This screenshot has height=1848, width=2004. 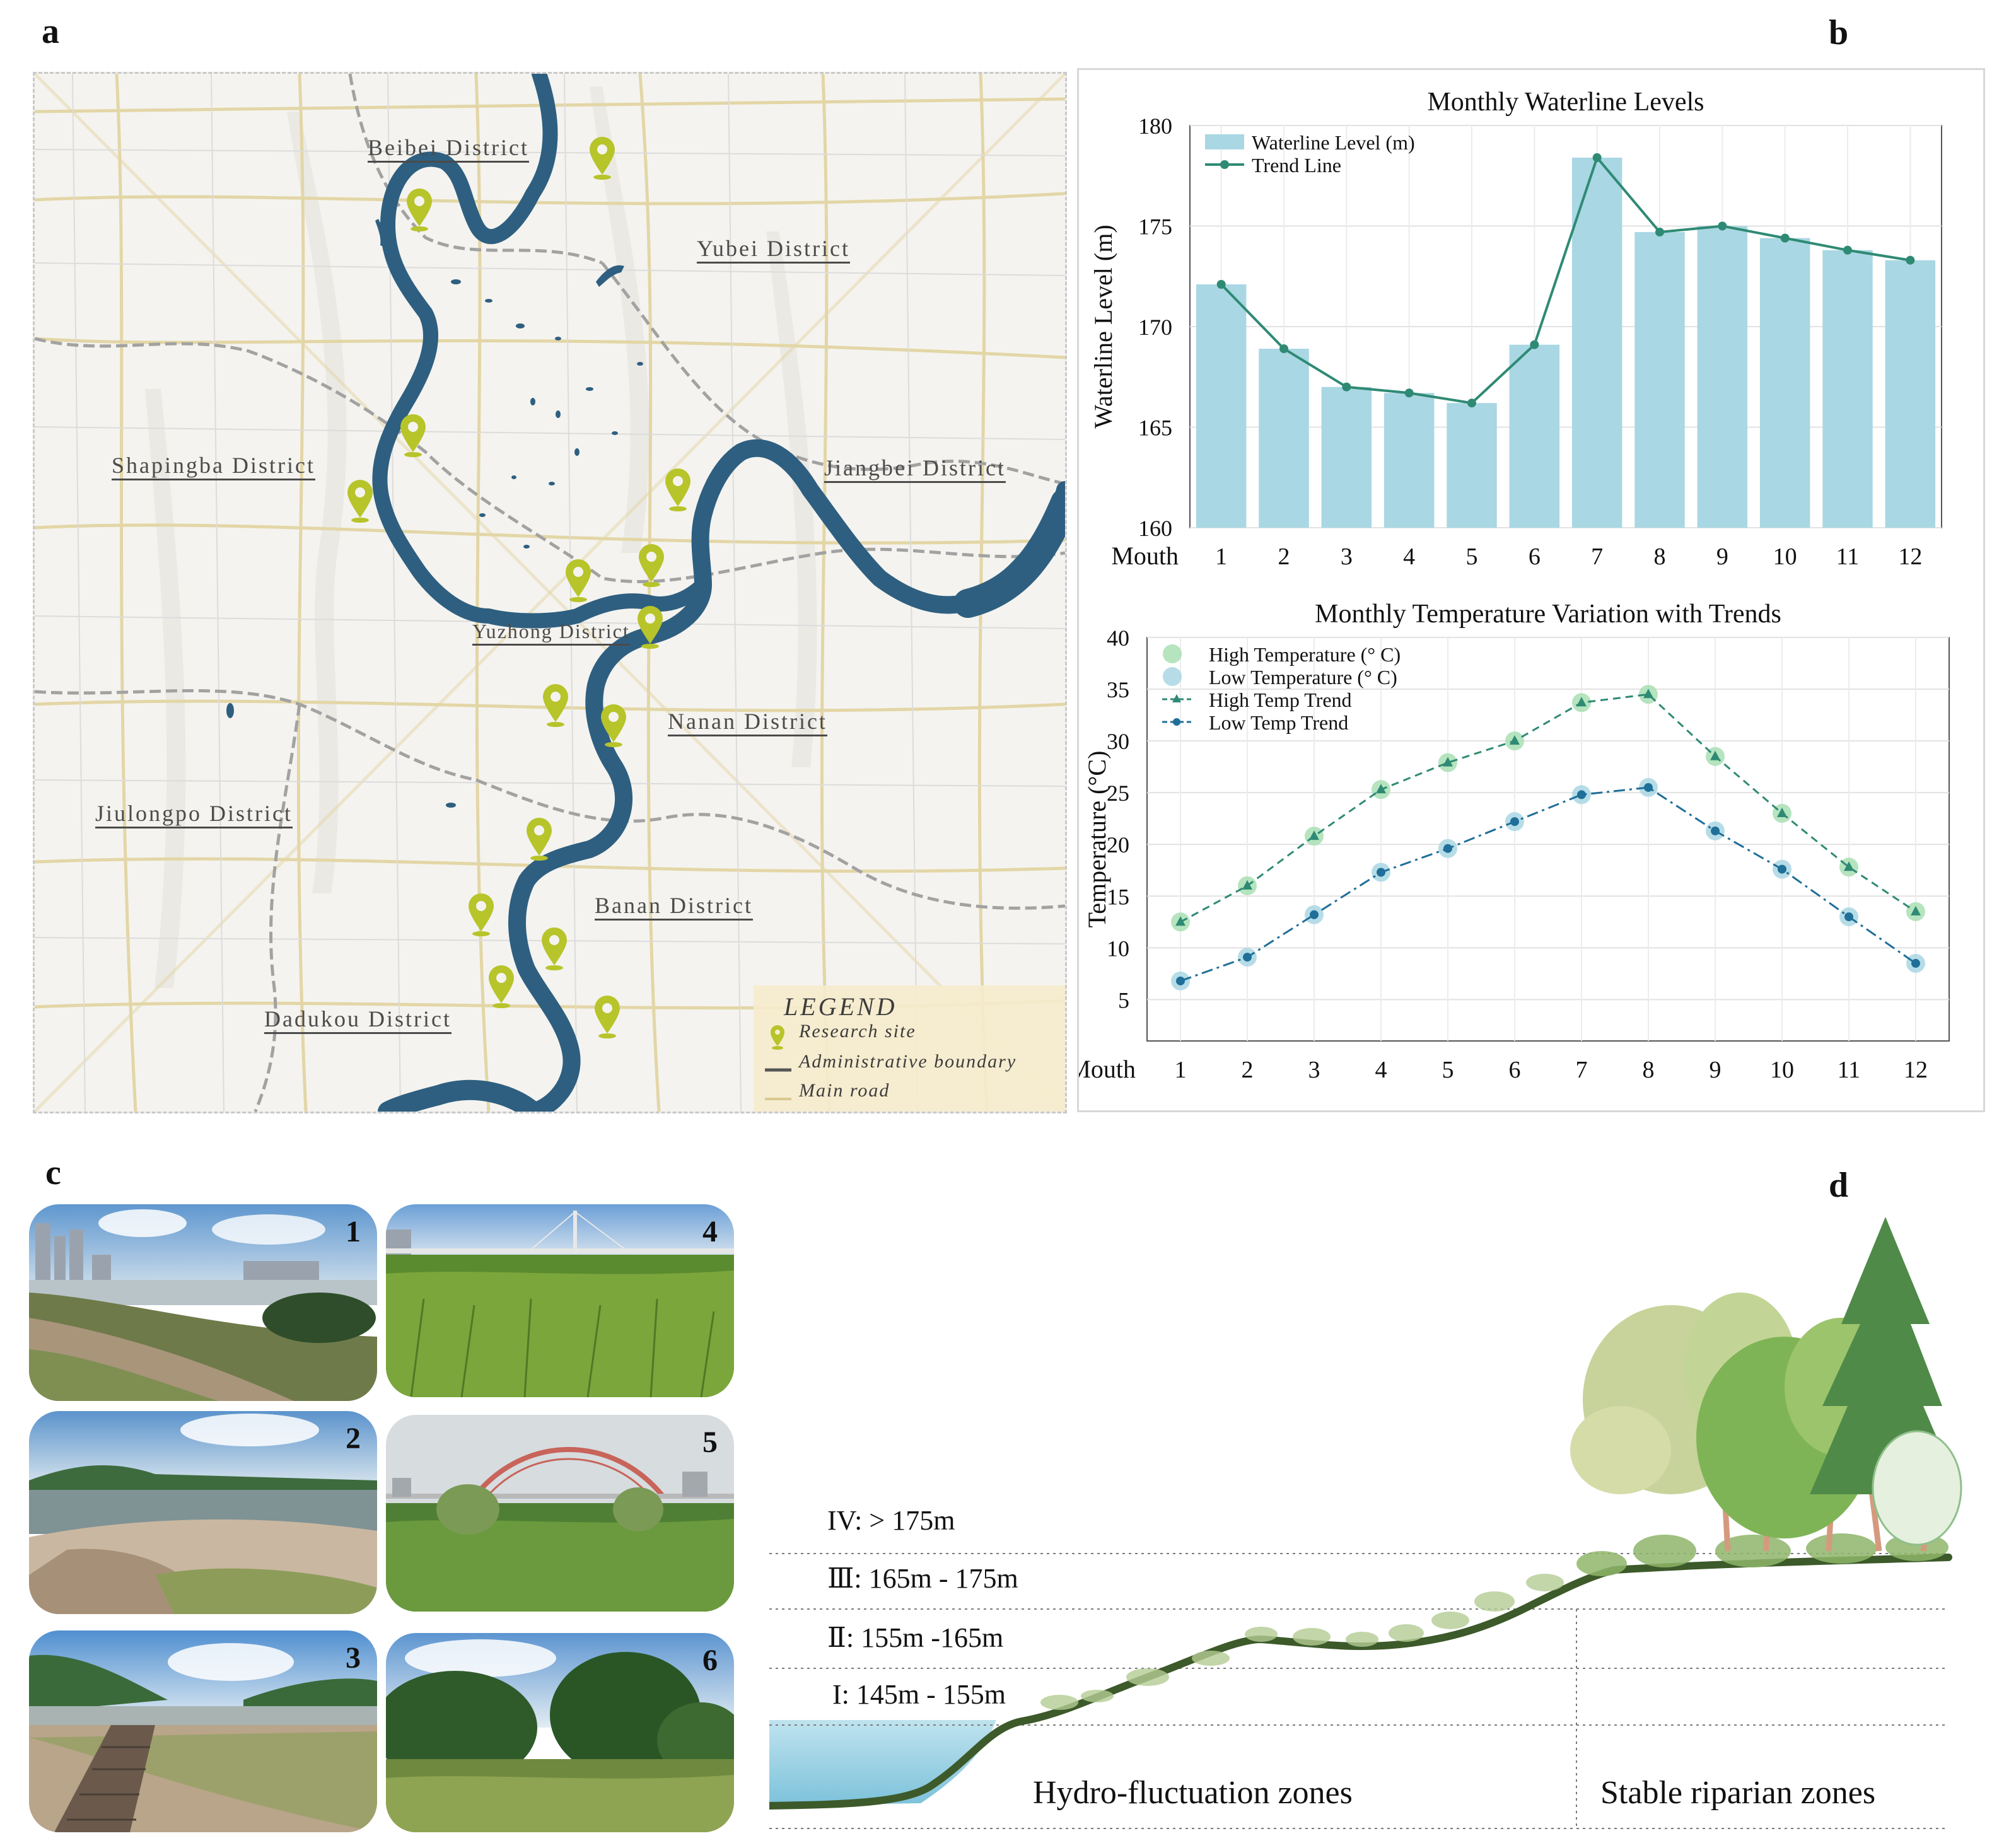 I want to click on district-label-jiulongpo: Jiulongpo District, so click(x=194, y=813).